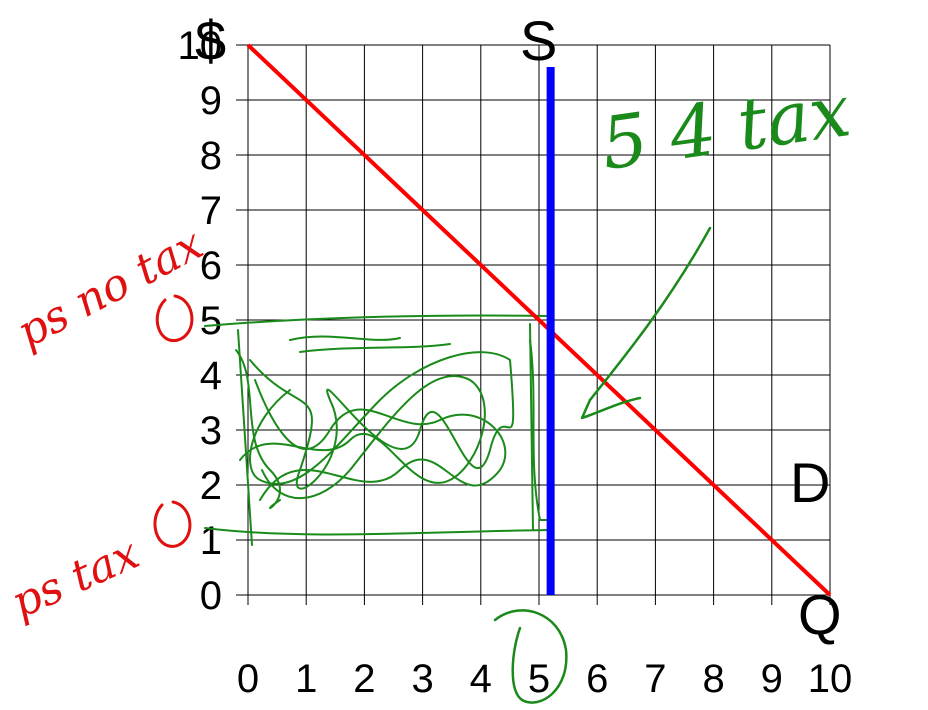 The height and width of the screenshot is (710, 928). Describe the element at coordinates (597, 679) in the screenshot. I see `x-tick-label: 6` at that location.